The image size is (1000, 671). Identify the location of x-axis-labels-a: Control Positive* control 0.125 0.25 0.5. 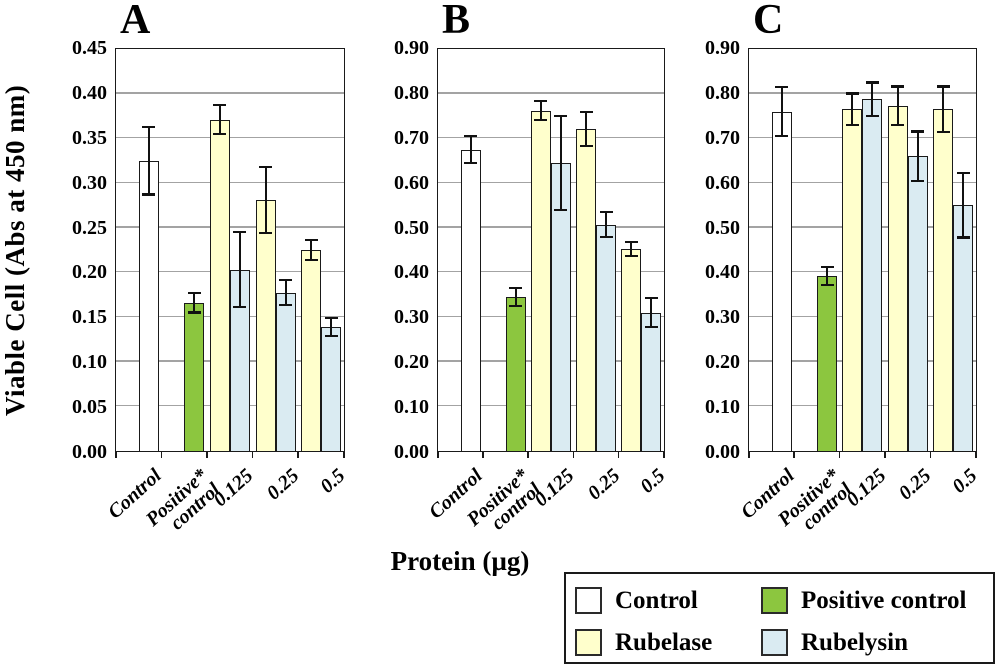
(227, 507).